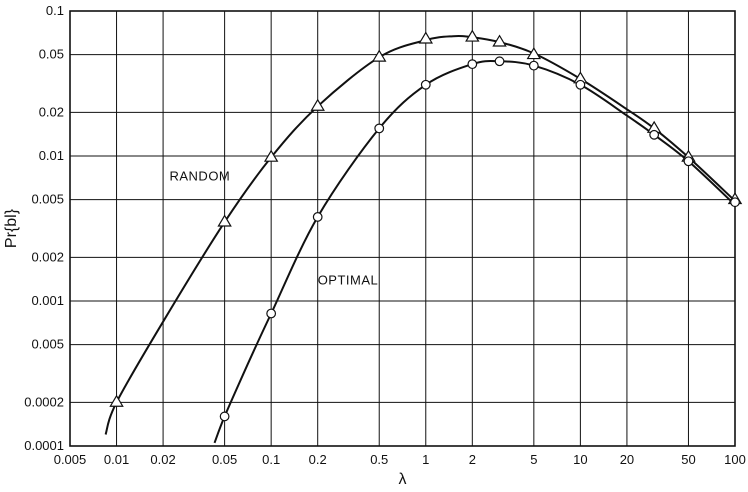 This screenshot has width=748, height=492. I want to click on x-axis-label: λ, so click(403, 479).